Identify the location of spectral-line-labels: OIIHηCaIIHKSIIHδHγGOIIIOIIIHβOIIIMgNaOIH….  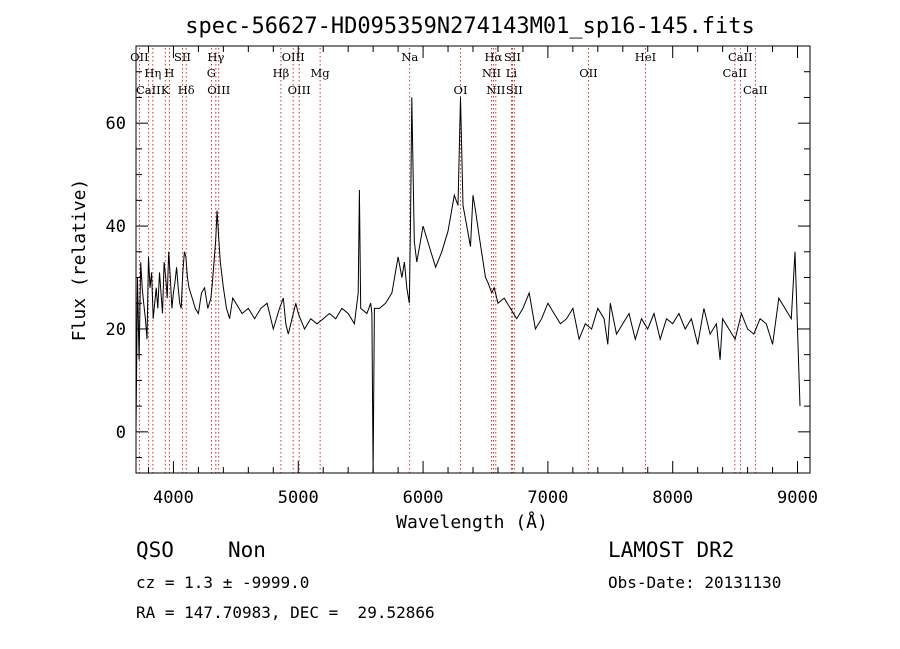
(449, 73).